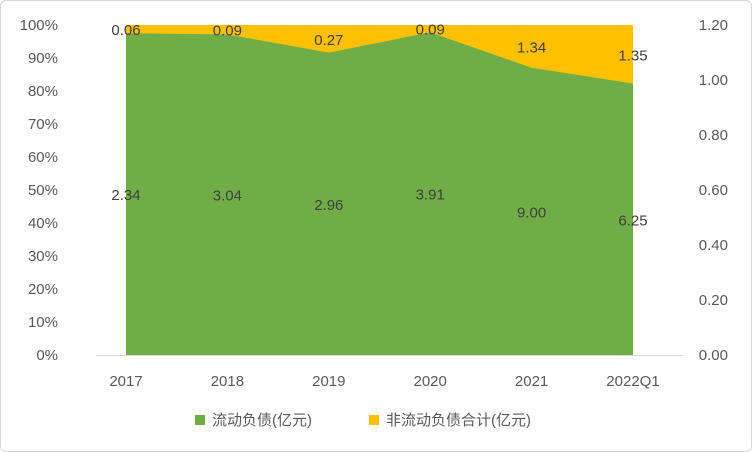  What do you see at coordinates (200, 420) in the screenshot?
I see `legend-swatch-current` at bounding box center [200, 420].